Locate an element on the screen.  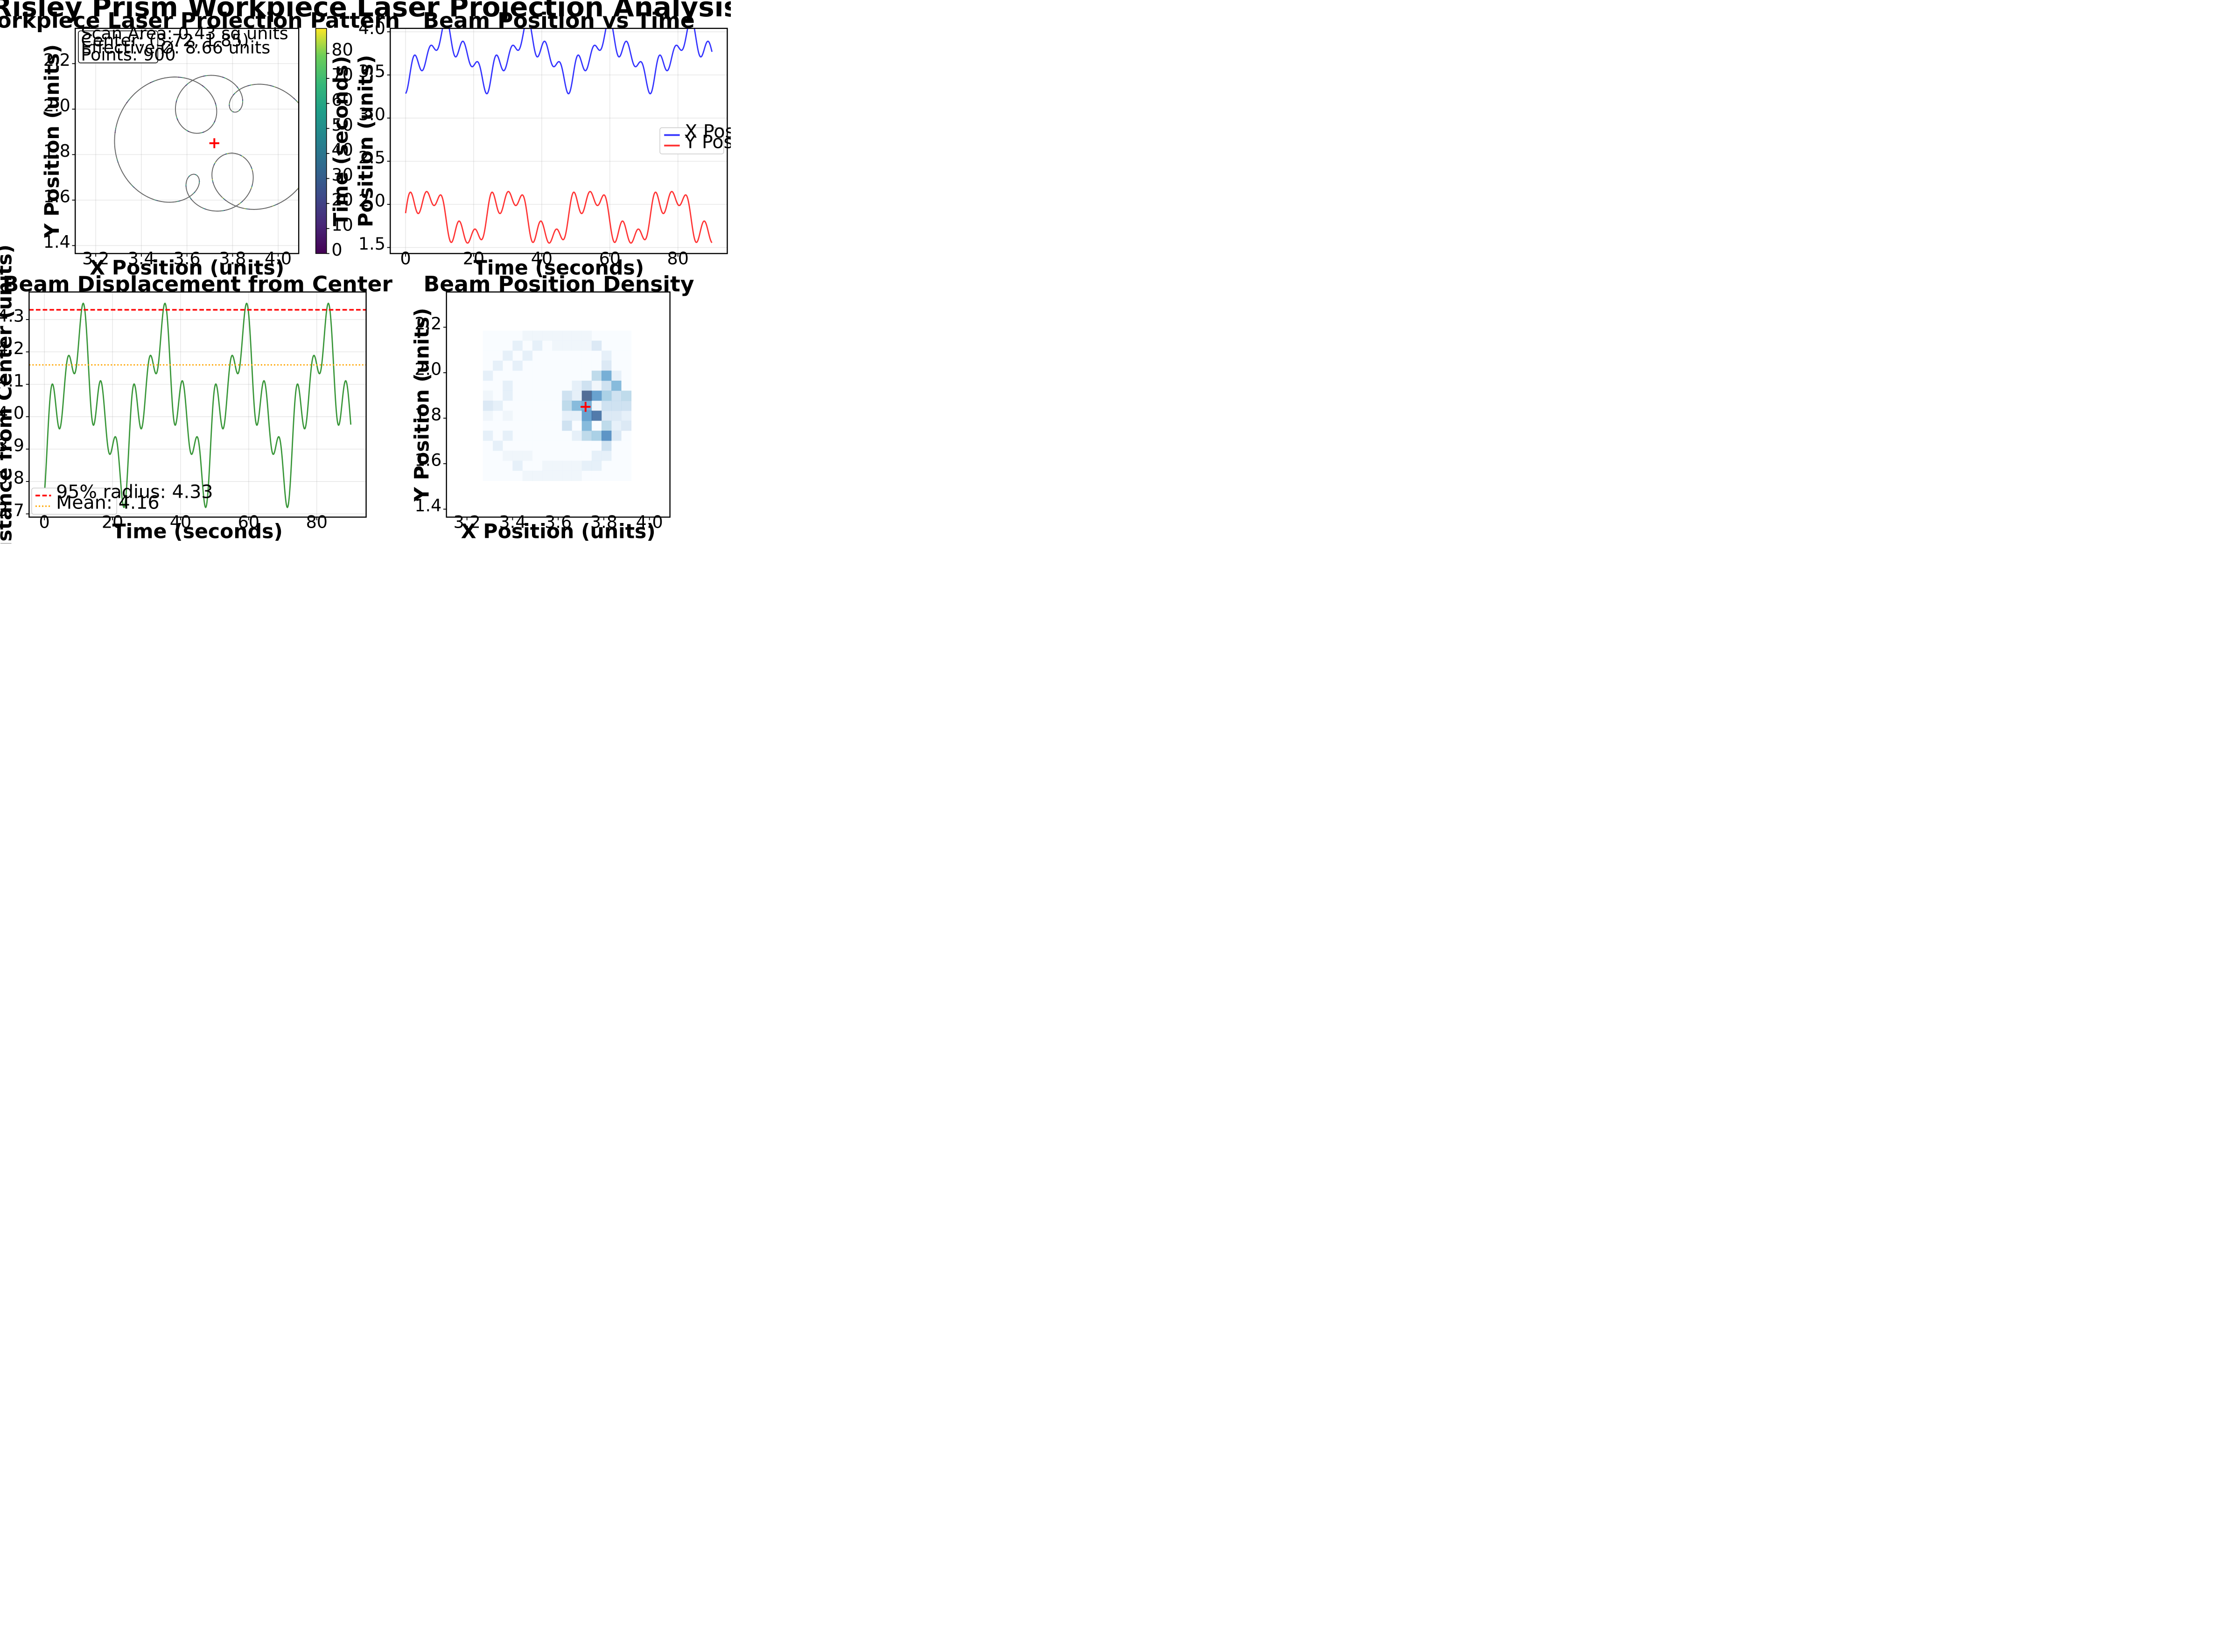
pattern-xtick-label: 3.6 is located at coordinates (188, 259).